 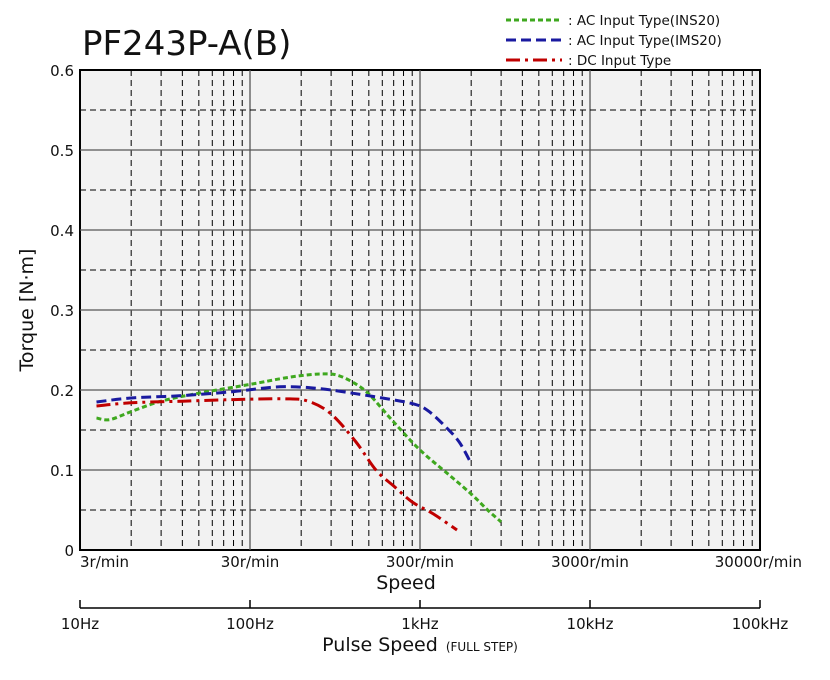 What do you see at coordinates (186, 44) in the screenshot?
I see `chart-title: PF243P-A(B)` at bounding box center [186, 44].